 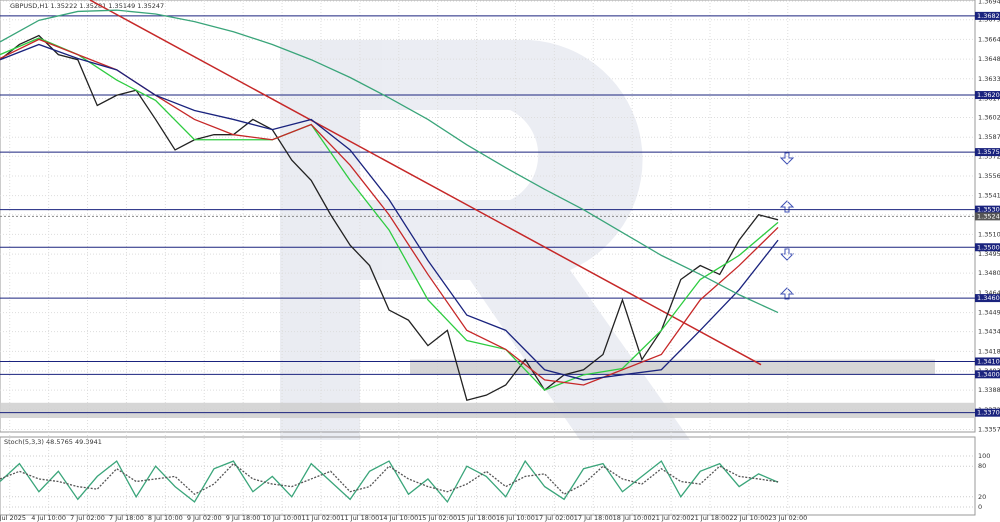 What do you see at coordinates (554, 518) in the screenshot?
I see `x-tick-label: 17 Jul 02:00` at bounding box center [554, 518].